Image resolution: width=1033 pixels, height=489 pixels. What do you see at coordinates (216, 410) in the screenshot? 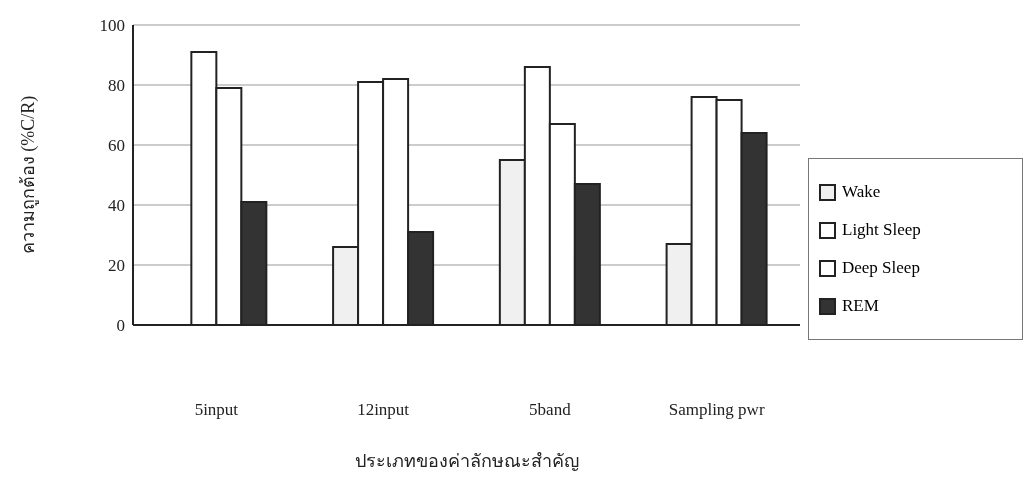
I see `x-tick-label: 5input` at bounding box center [216, 410].